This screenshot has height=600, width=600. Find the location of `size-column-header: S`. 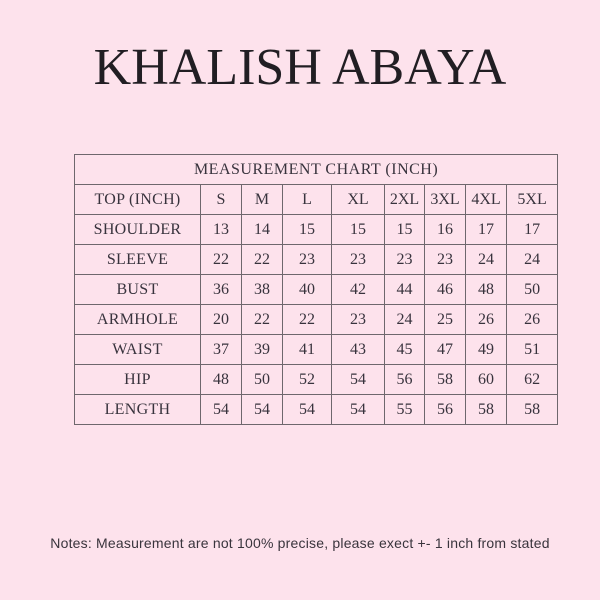

size-column-header: S is located at coordinates (221, 199).